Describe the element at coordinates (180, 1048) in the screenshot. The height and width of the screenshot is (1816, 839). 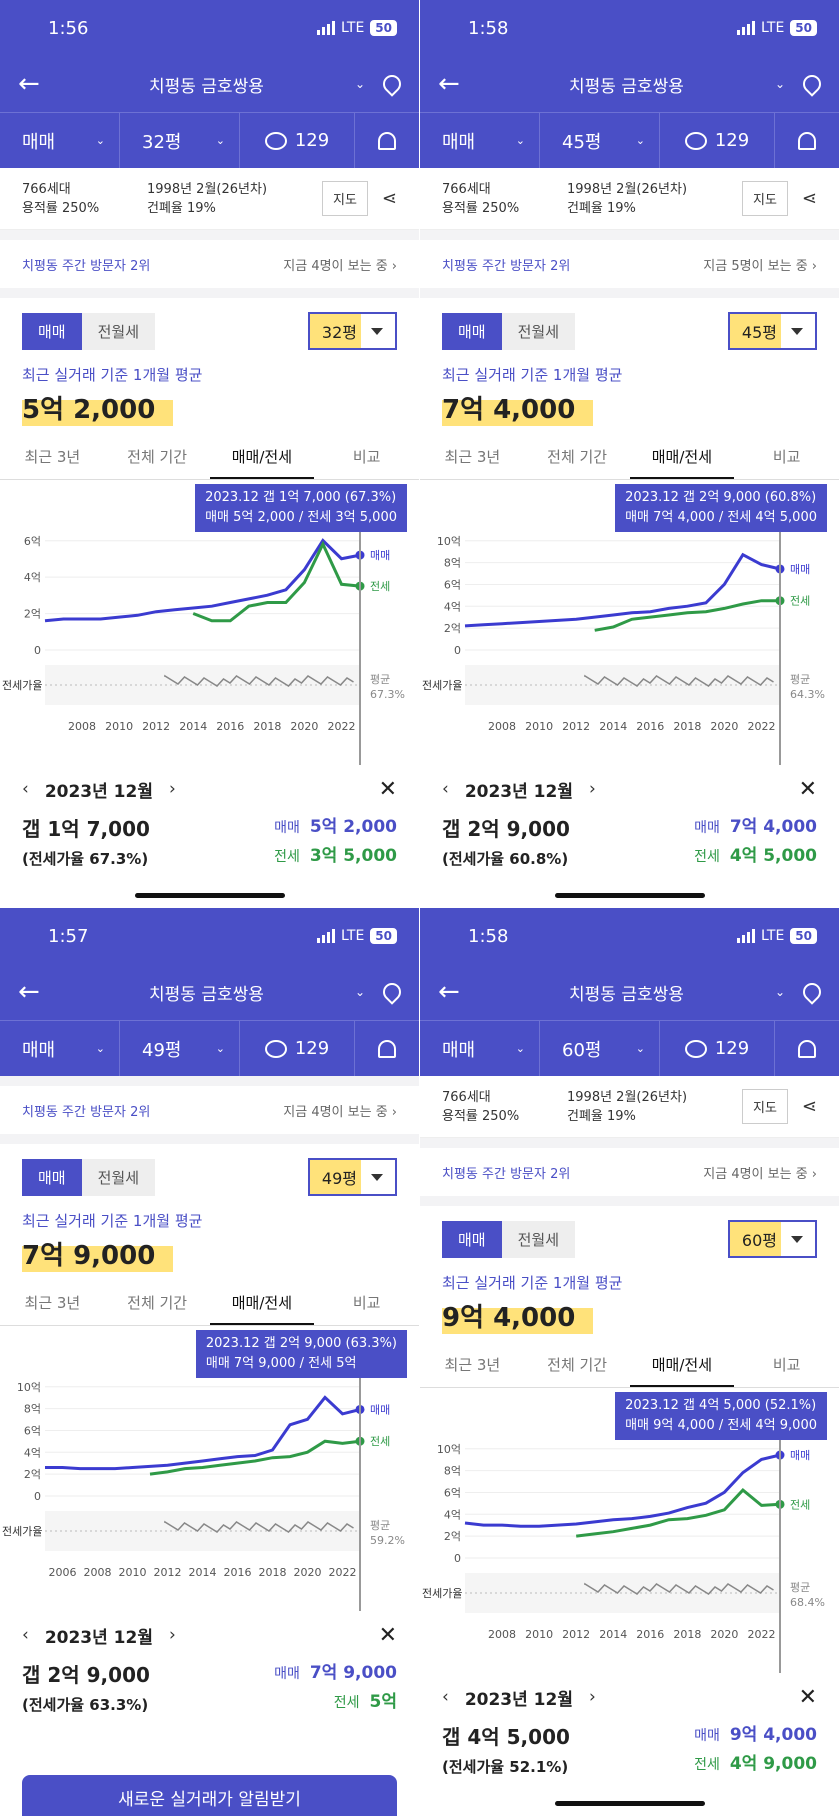
I see `size-dropdown: 49평 ⌄` at that location.